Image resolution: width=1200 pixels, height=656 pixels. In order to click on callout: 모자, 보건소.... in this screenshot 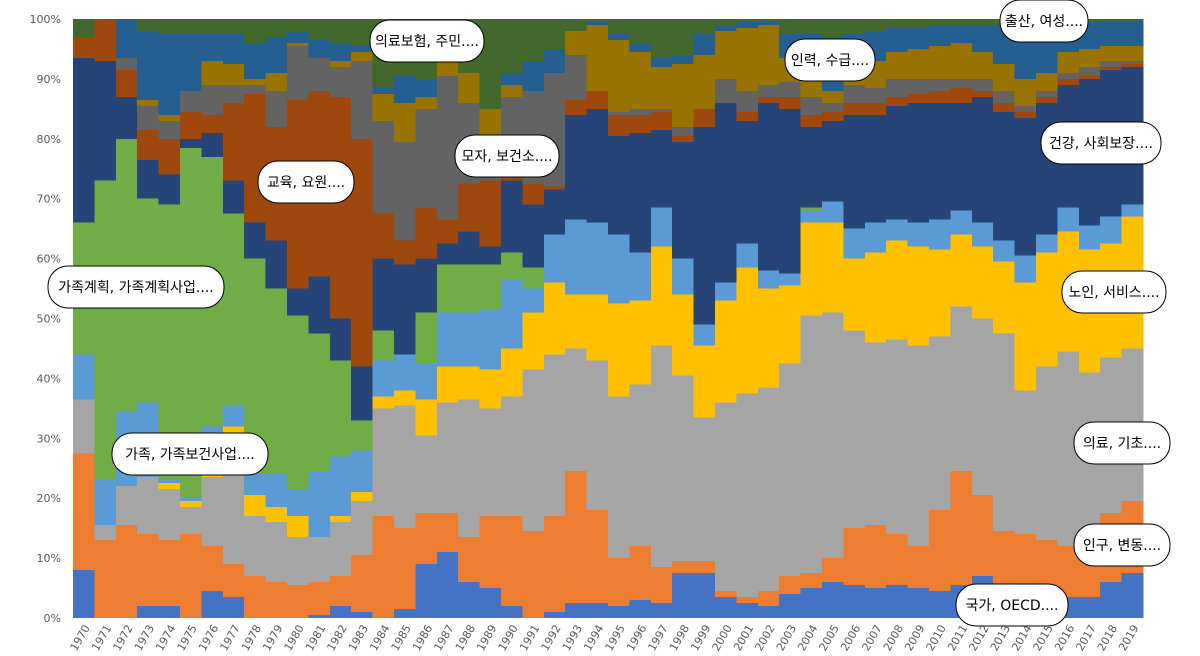, I will do `click(507, 156)`.